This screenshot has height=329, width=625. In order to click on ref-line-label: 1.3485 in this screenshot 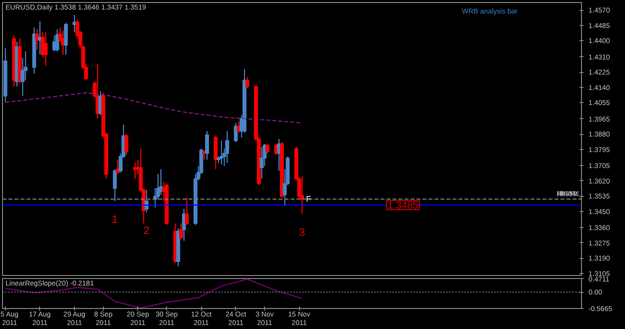, I will do `click(403, 206)`.